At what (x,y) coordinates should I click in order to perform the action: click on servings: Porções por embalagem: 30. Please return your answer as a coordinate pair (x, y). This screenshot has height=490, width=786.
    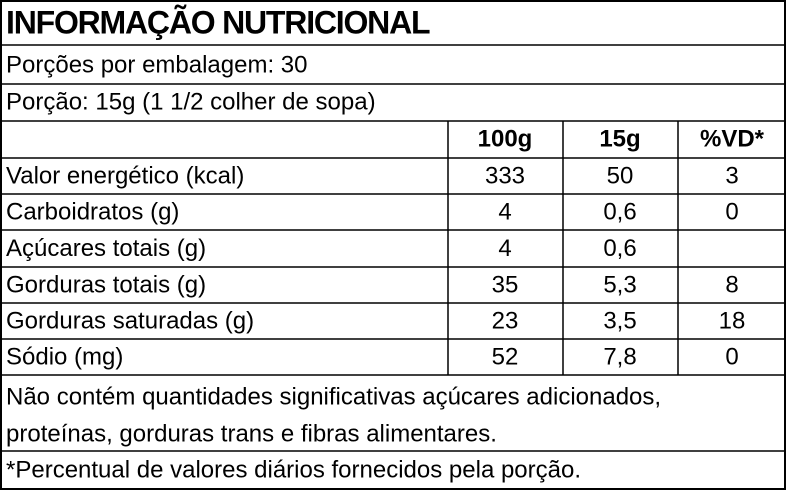
    Looking at the image, I should click on (157, 64).